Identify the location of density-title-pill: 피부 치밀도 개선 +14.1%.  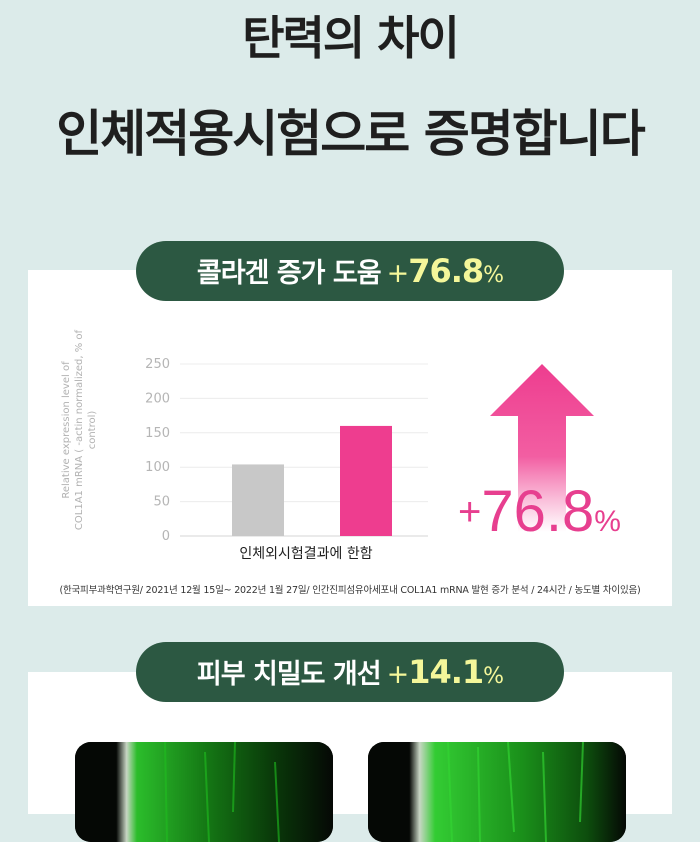
(350, 672).